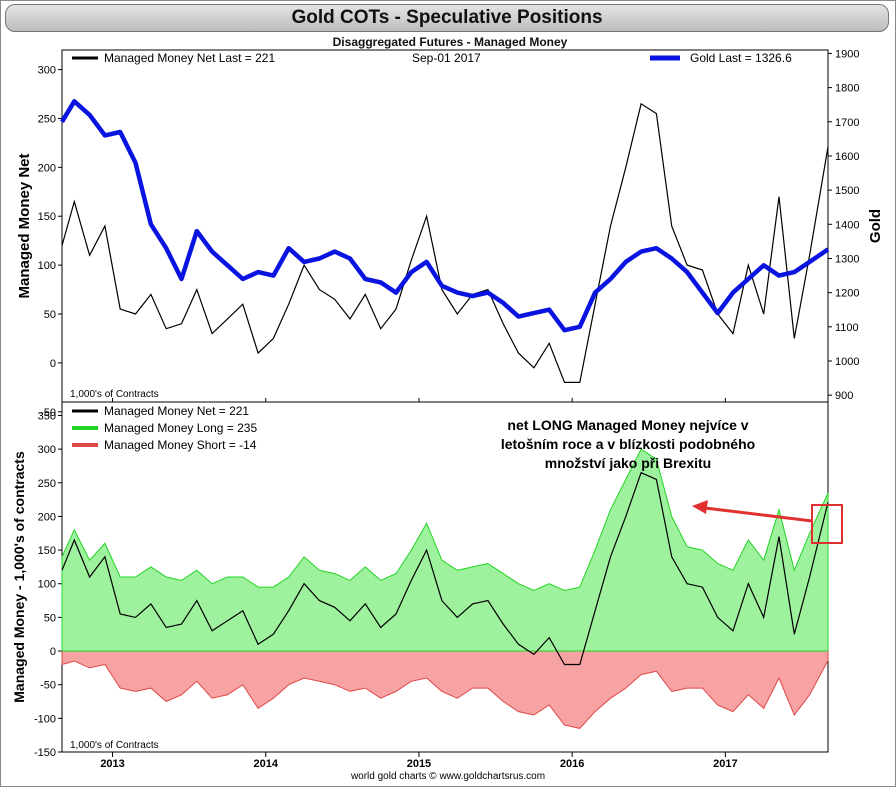  Describe the element at coordinates (114, 394) in the screenshot. I see `top-units-note: 1,000's of Contracts` at that location.